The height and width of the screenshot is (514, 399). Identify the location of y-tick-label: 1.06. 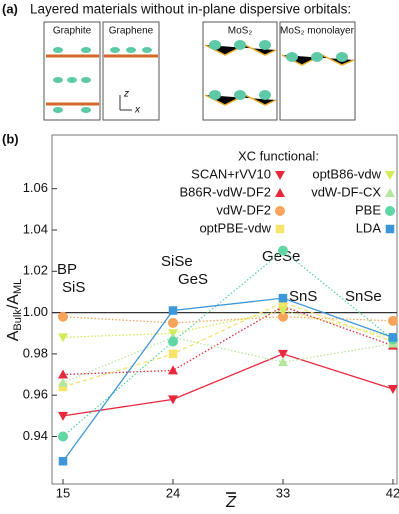
(35, 187).